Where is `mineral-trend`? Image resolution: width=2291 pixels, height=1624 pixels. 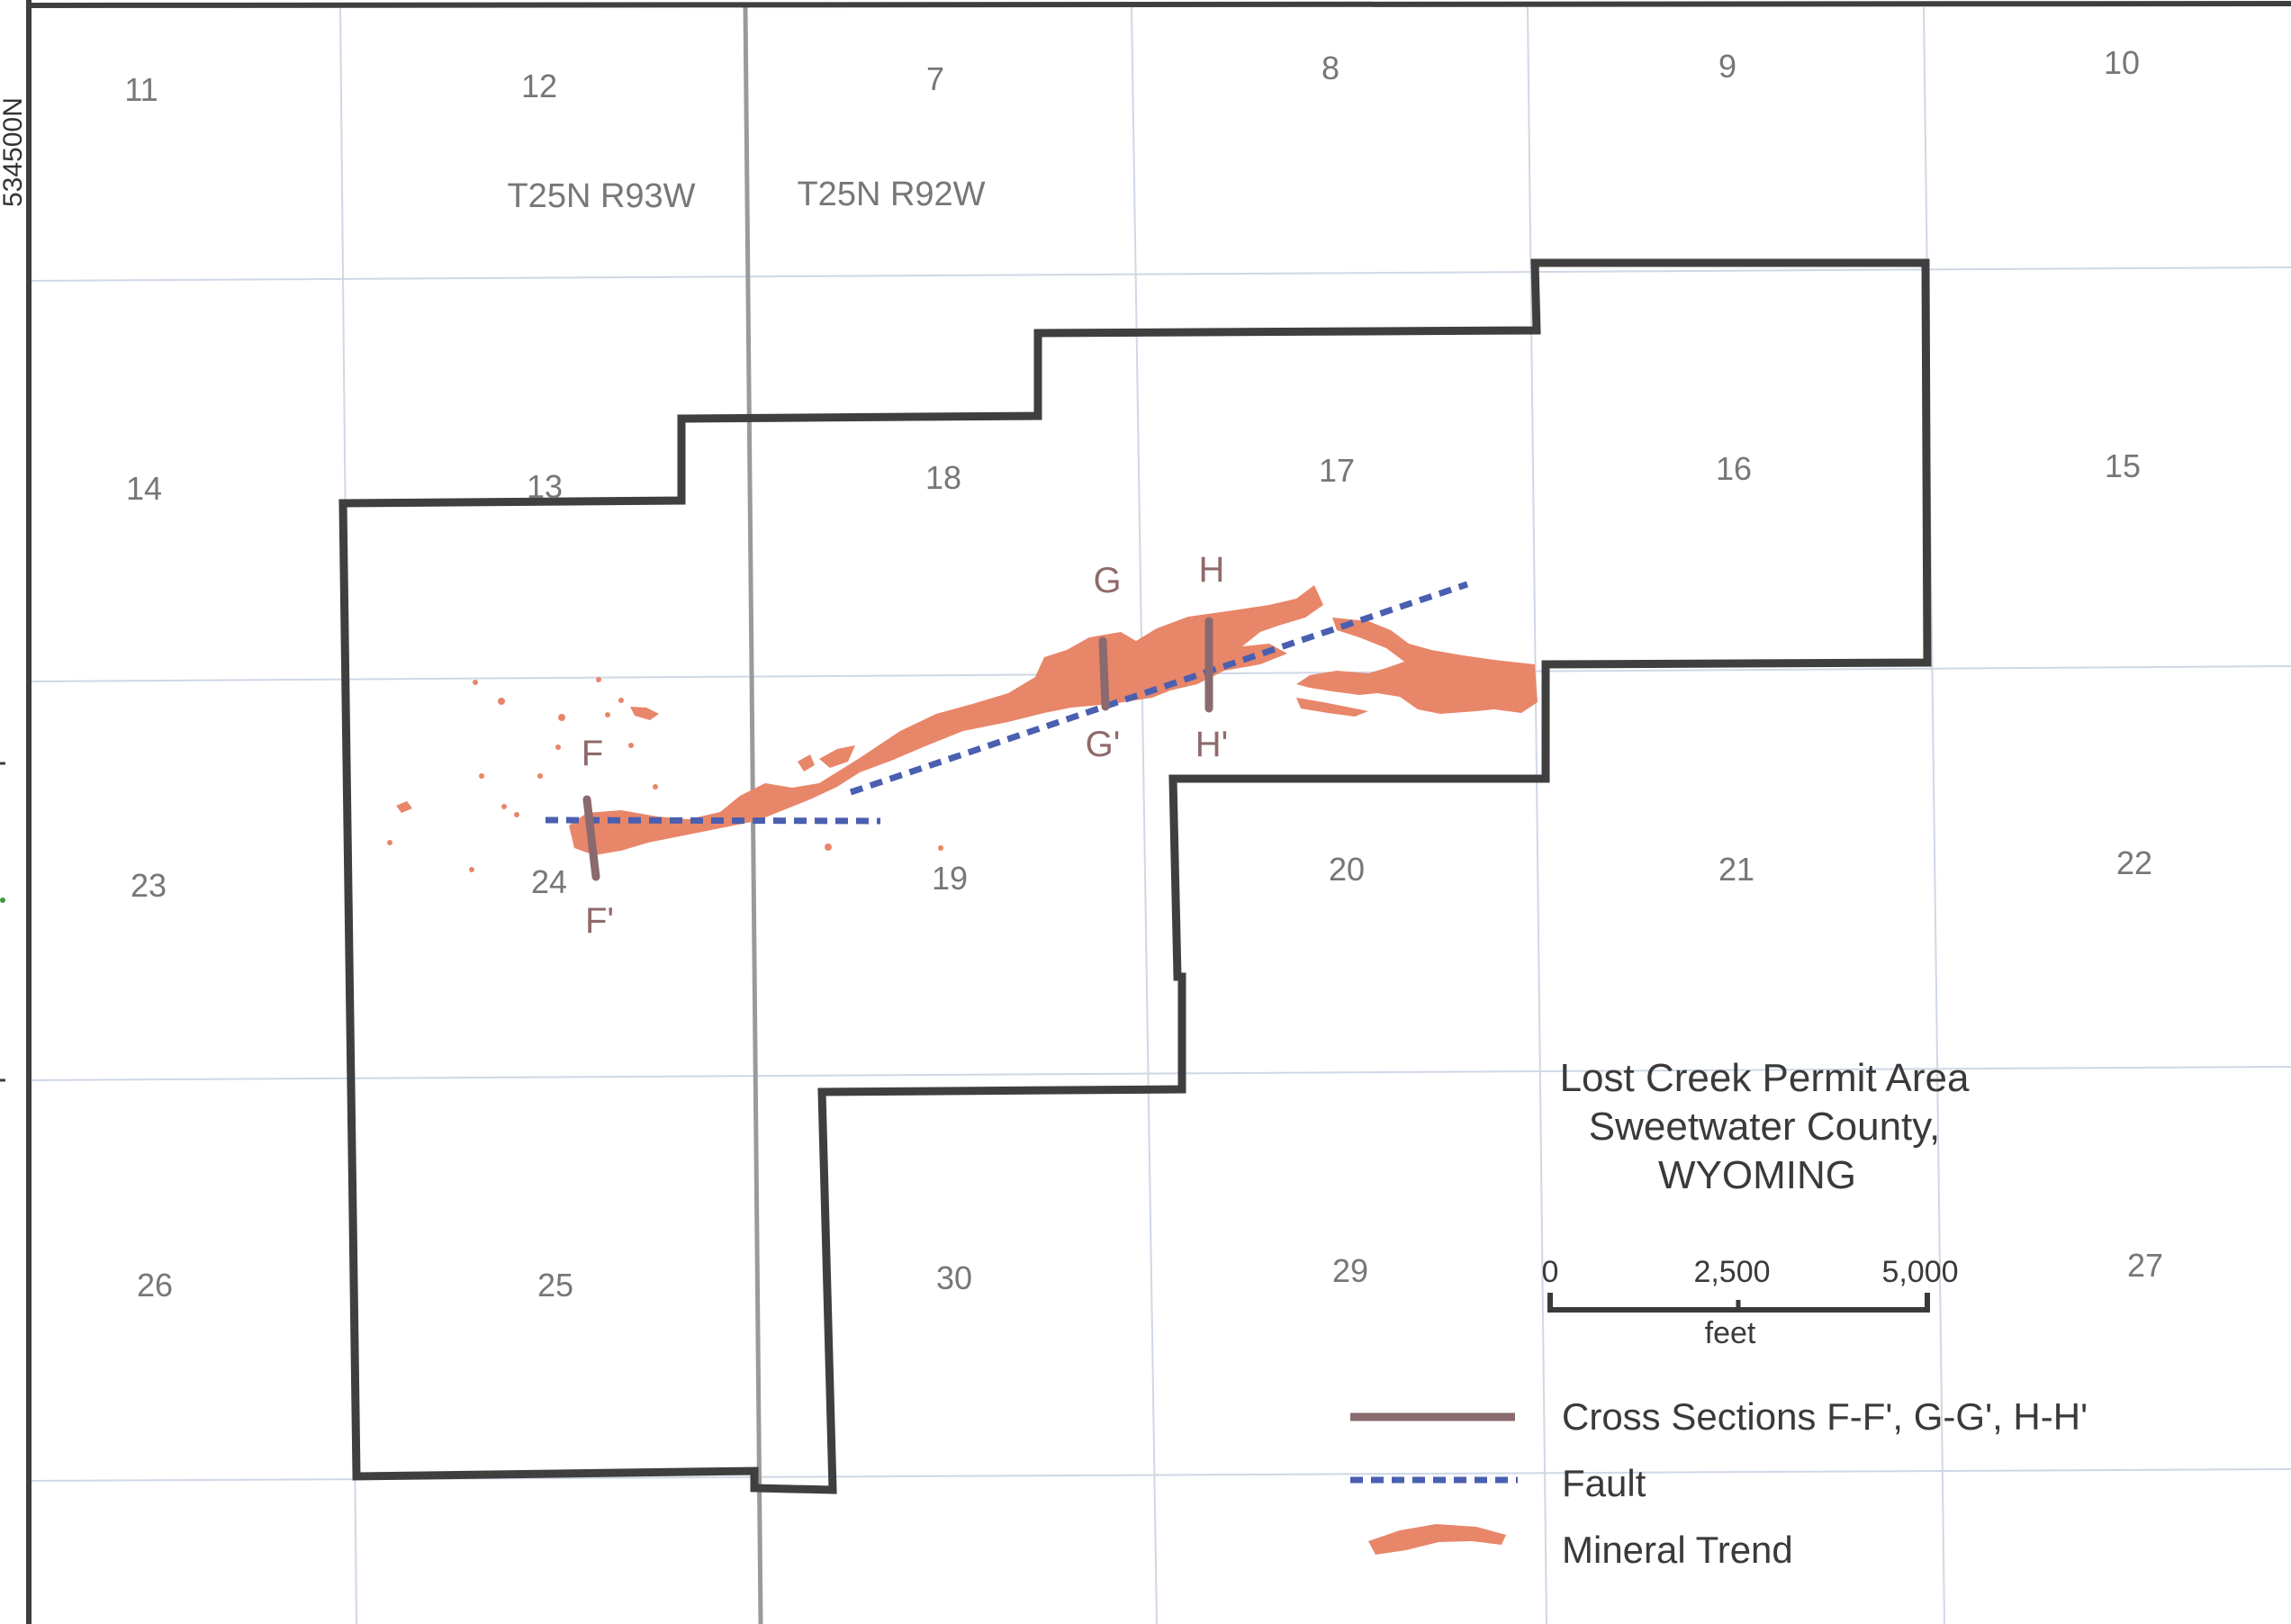
mineral-trend is located at coordinates (963, 728).